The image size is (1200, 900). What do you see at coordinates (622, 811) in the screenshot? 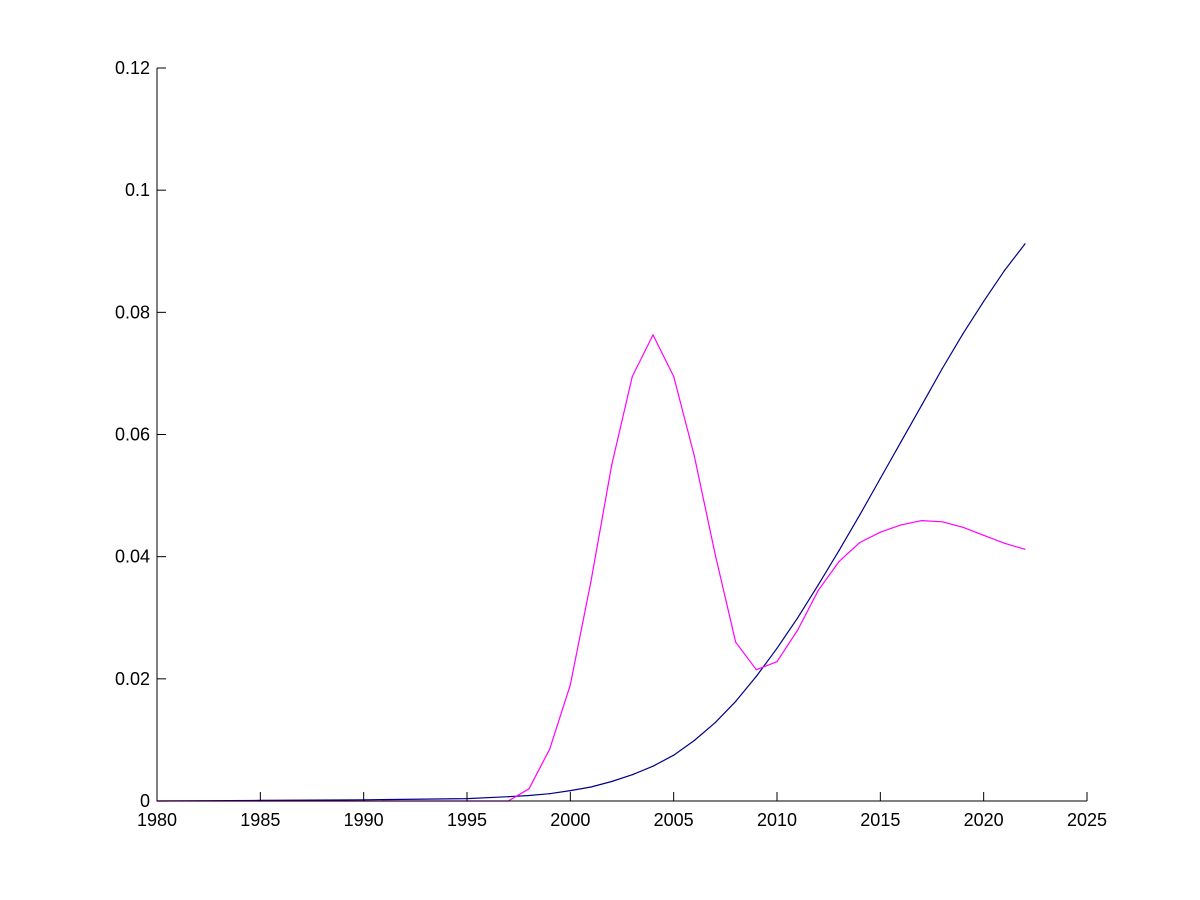
I see `x-axis-ticks: 1980 1985 1990 1995 2000 2005 2010 2015 2020 2025` at bounding box center [622, 811].